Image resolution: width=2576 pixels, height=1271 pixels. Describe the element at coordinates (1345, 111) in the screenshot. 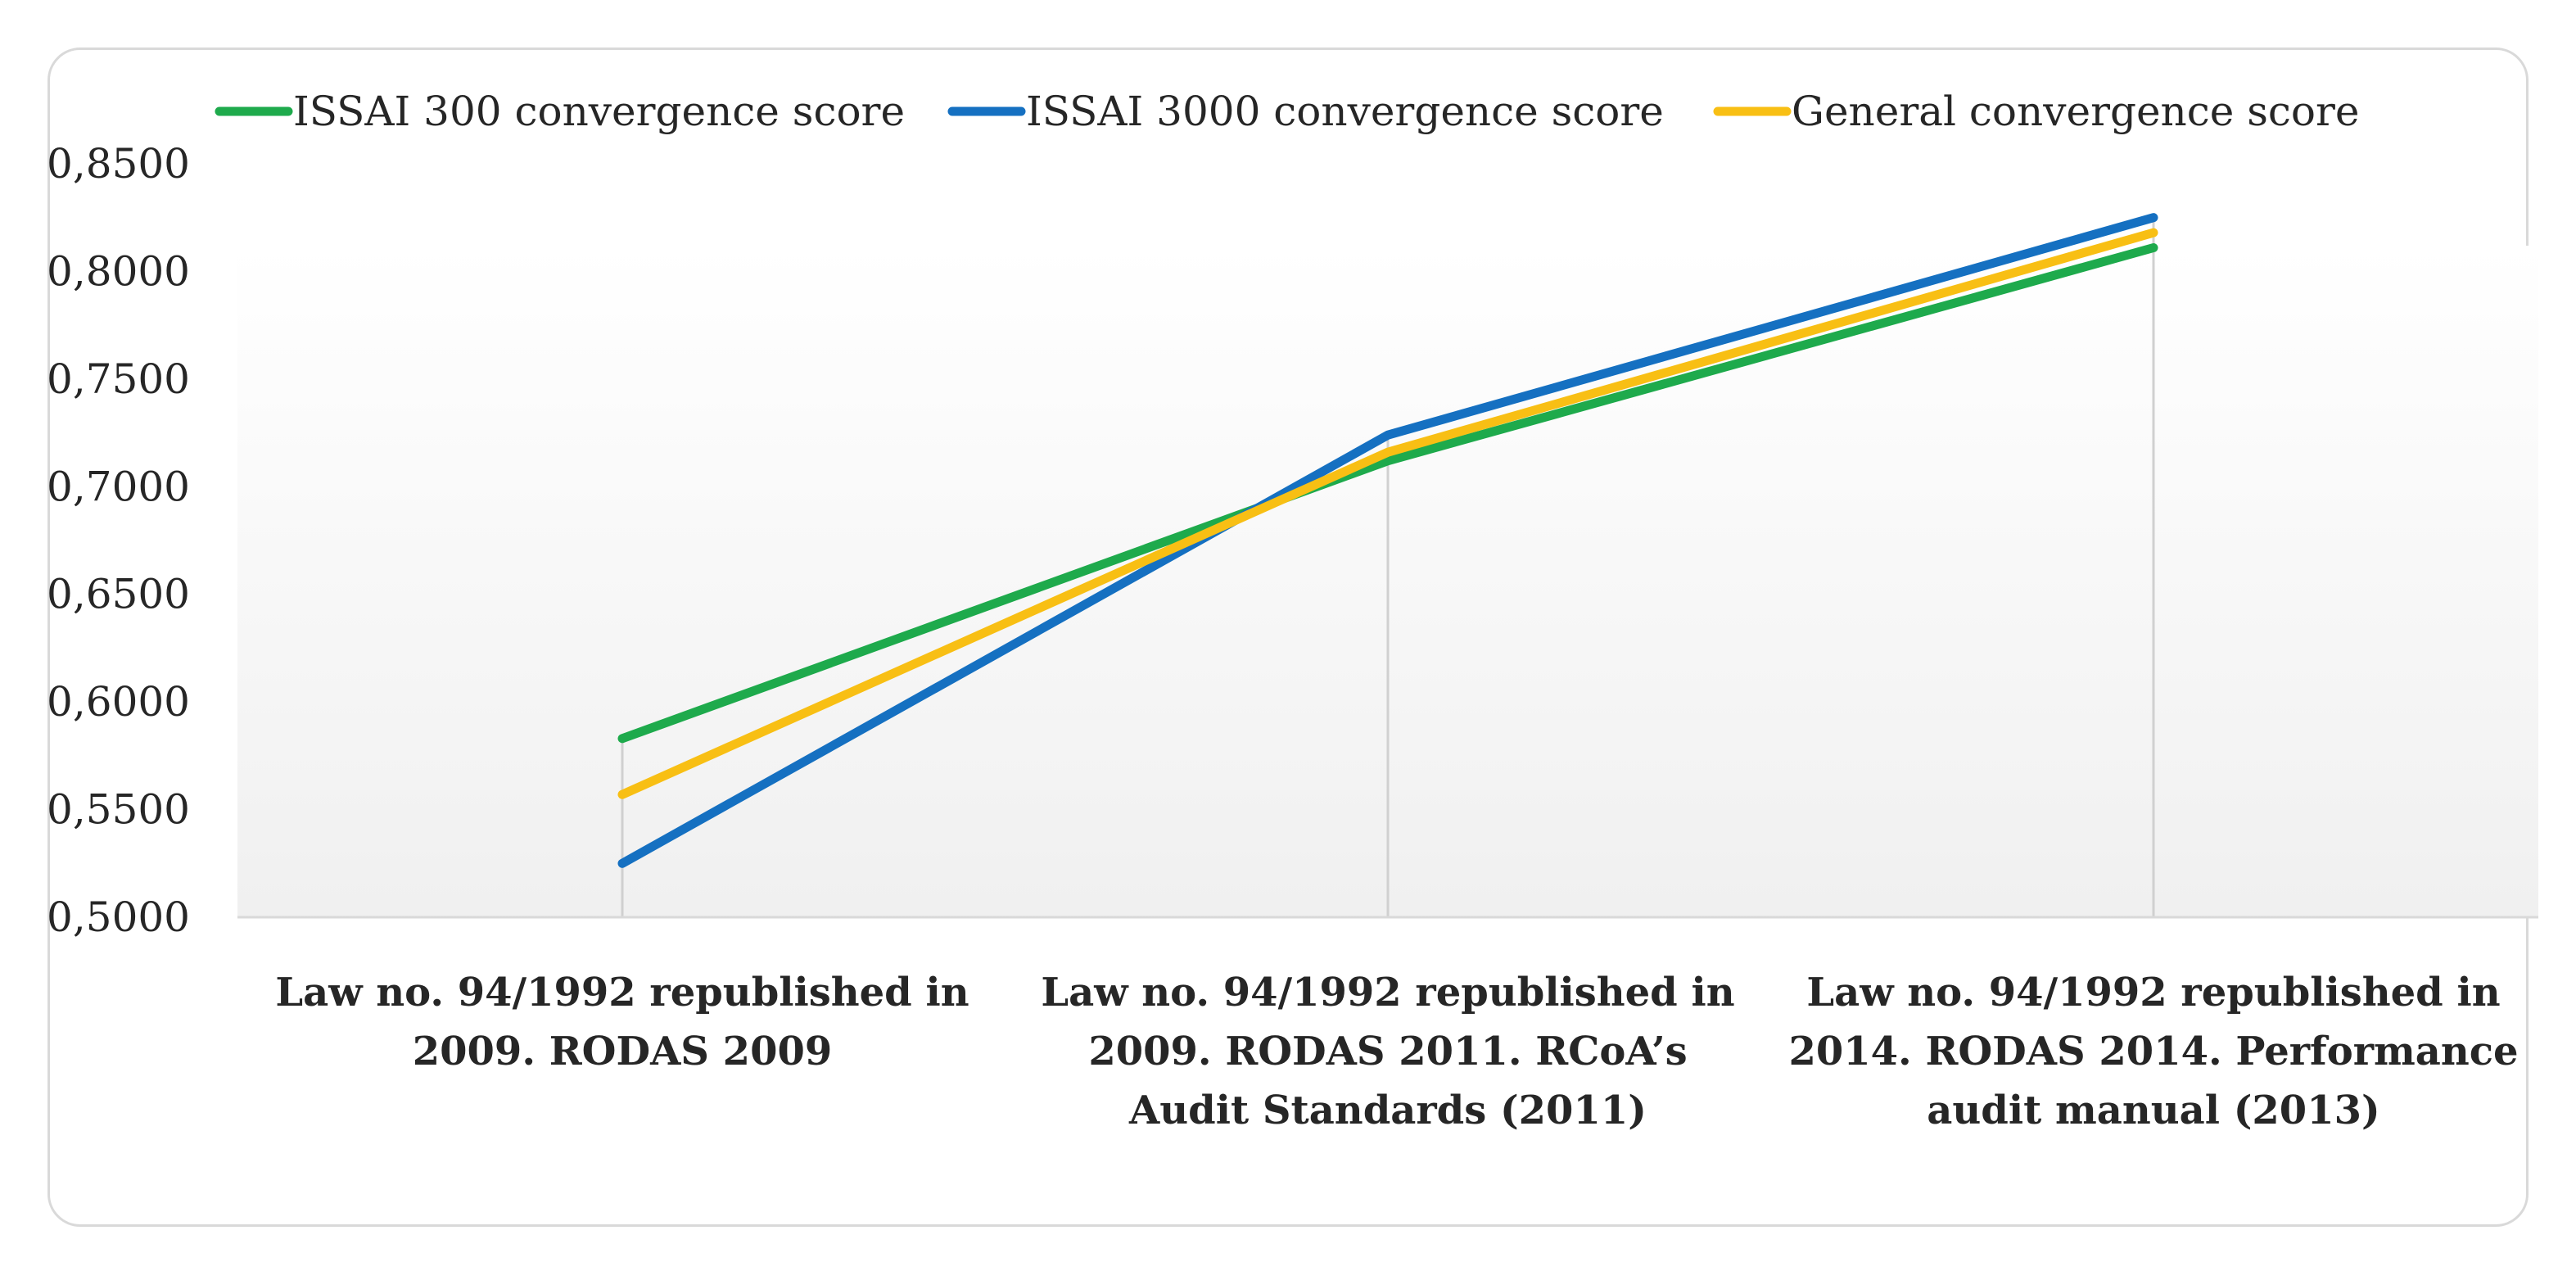

I see `legend-label: ISSAI 3000 convergence score` at that location.